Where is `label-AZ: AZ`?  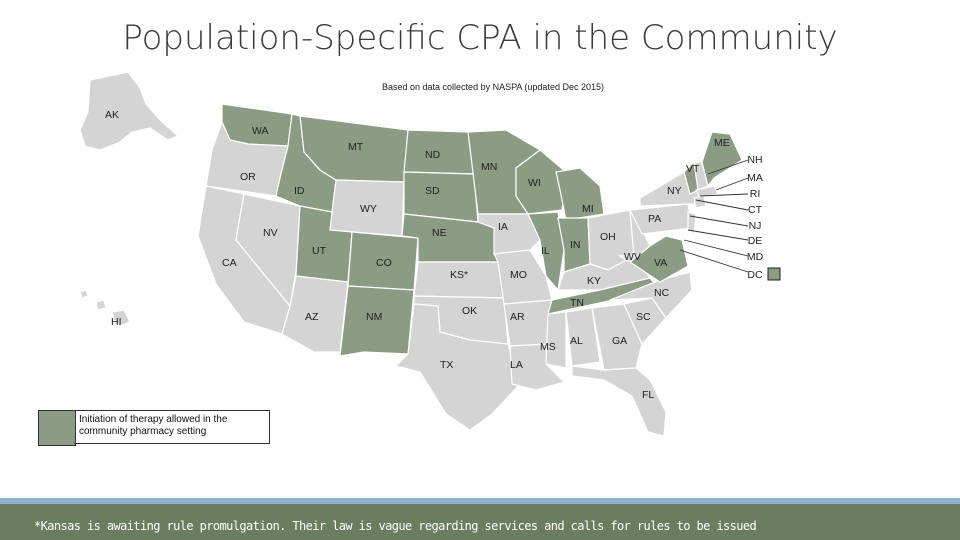
label-AZ: AZ is located at coordinates (312, 317).